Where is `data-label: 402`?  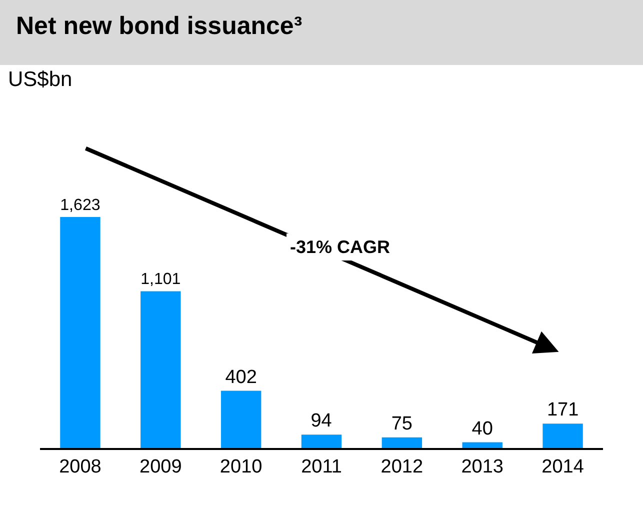
data-label: 402 is located at coordinates (241, 377).